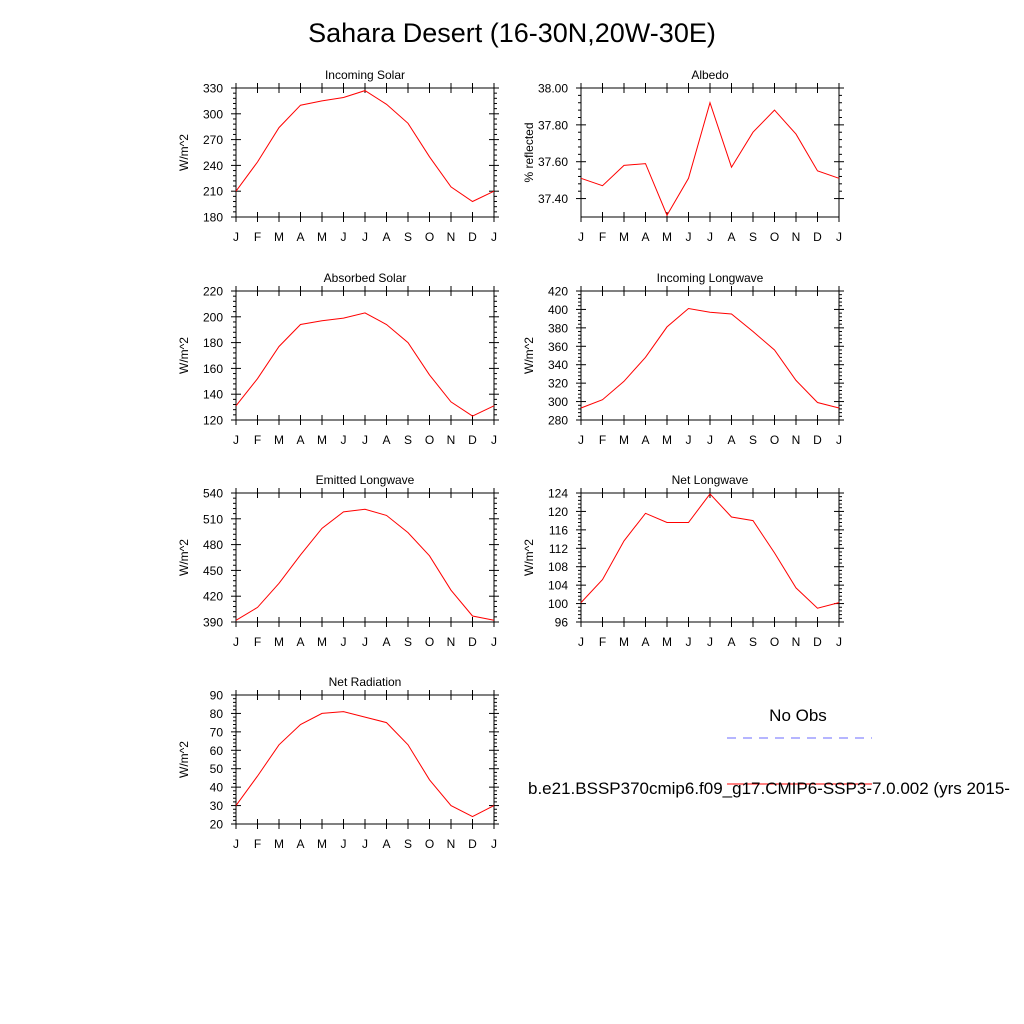 Image resolution: width=1024 pixels, height=1024 pixels. I want to click on y-tick-label: 320, so click(558, 384).